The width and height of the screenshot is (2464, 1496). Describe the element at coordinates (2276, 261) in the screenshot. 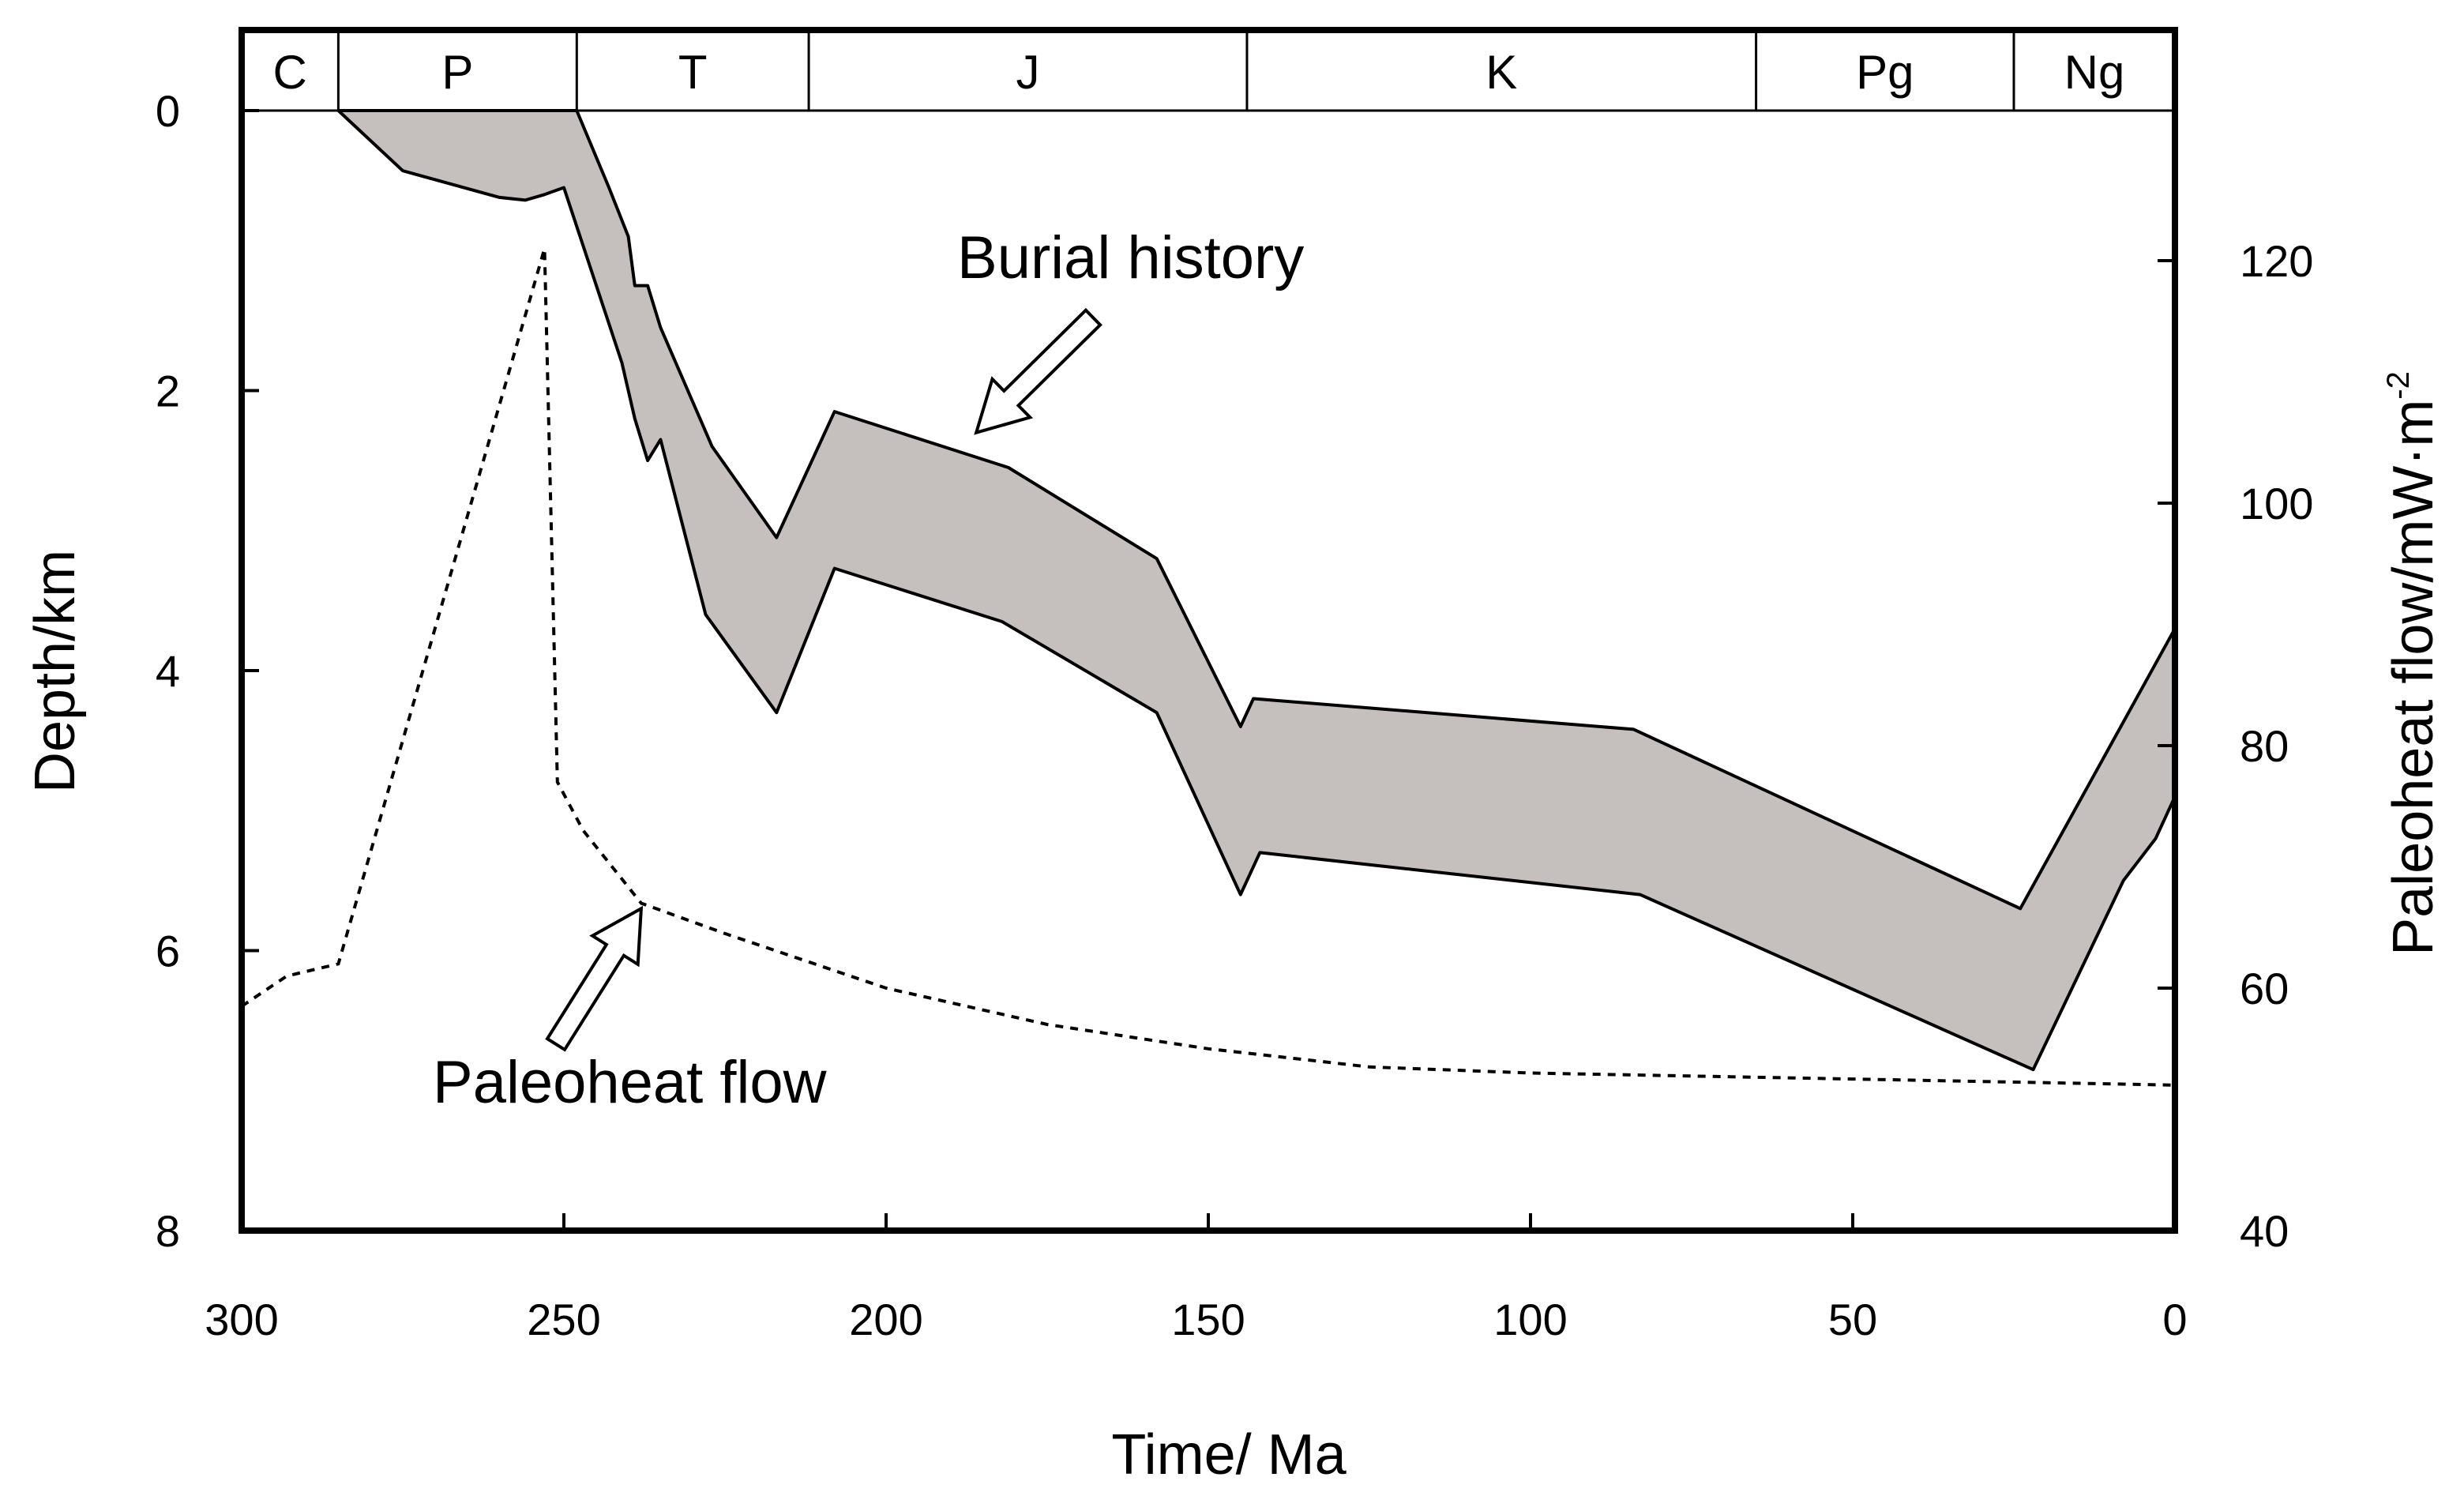

I see `y2-tick-label: 120` at that location.